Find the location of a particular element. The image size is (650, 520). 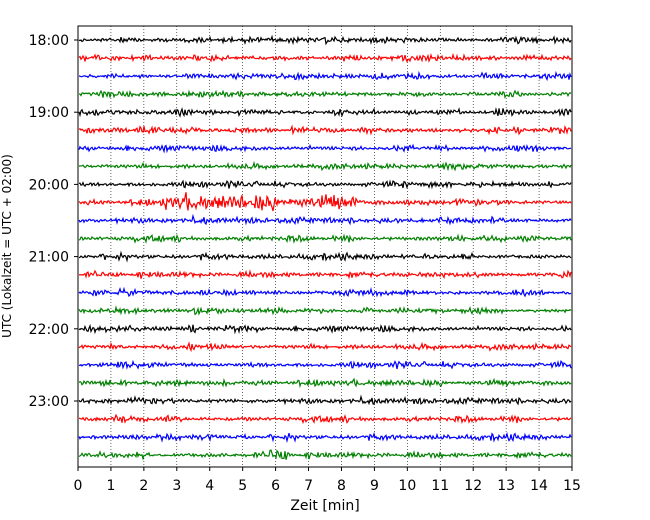

x-tick-label-4: 4 is located at coordinates (209, 486).